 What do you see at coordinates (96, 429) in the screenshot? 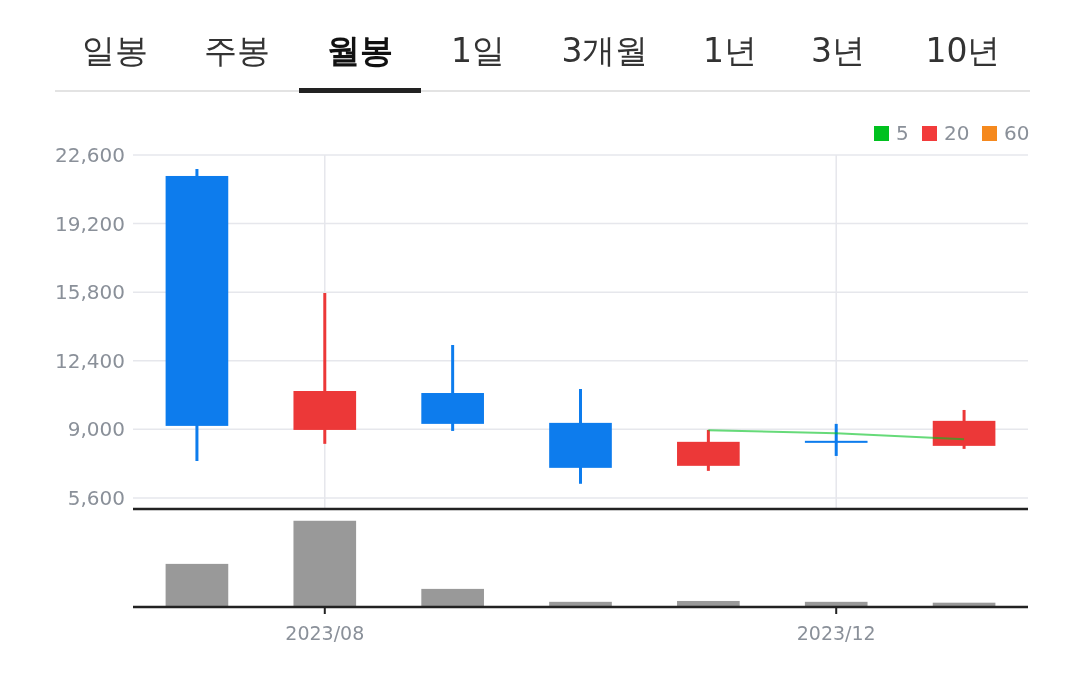
I see `y-tick-label: 9,000` at bounding box center [96, 429].